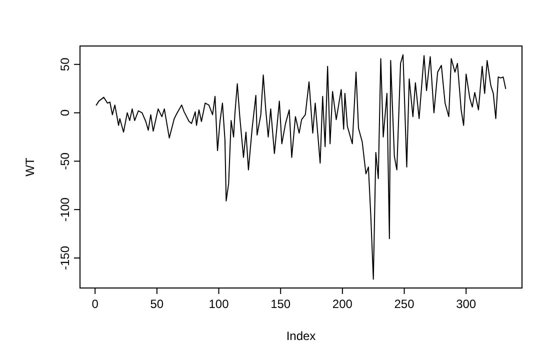  What do you see at coordinates (404, 304) in the screenshot?
I see `x-tick-label: 250` at bounding box center [404, 304].